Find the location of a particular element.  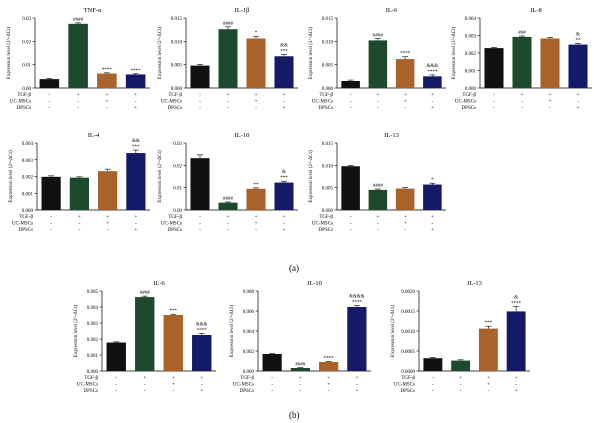

y-tick-label: 0.002 is located at coordinates (249, 352).